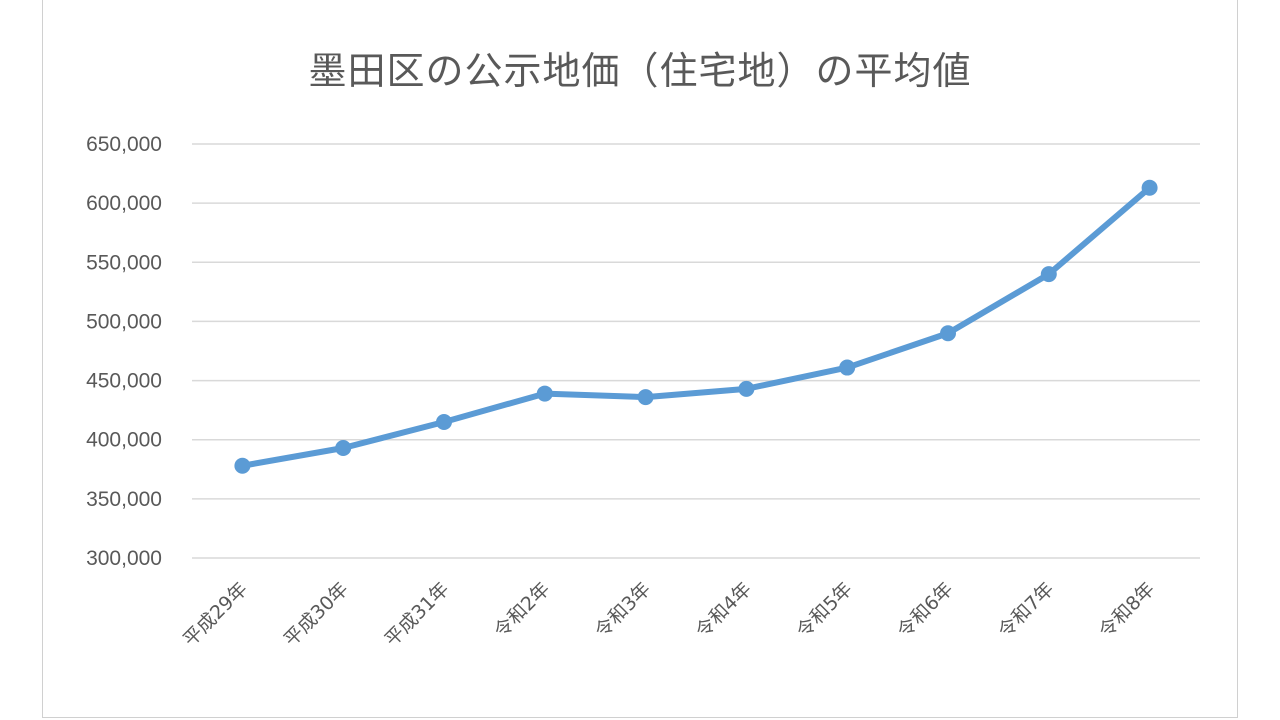 The width and height of the screenshot is (1280, 720). I want to click on x-tick-label: 令和7年, so click(1026, 610).